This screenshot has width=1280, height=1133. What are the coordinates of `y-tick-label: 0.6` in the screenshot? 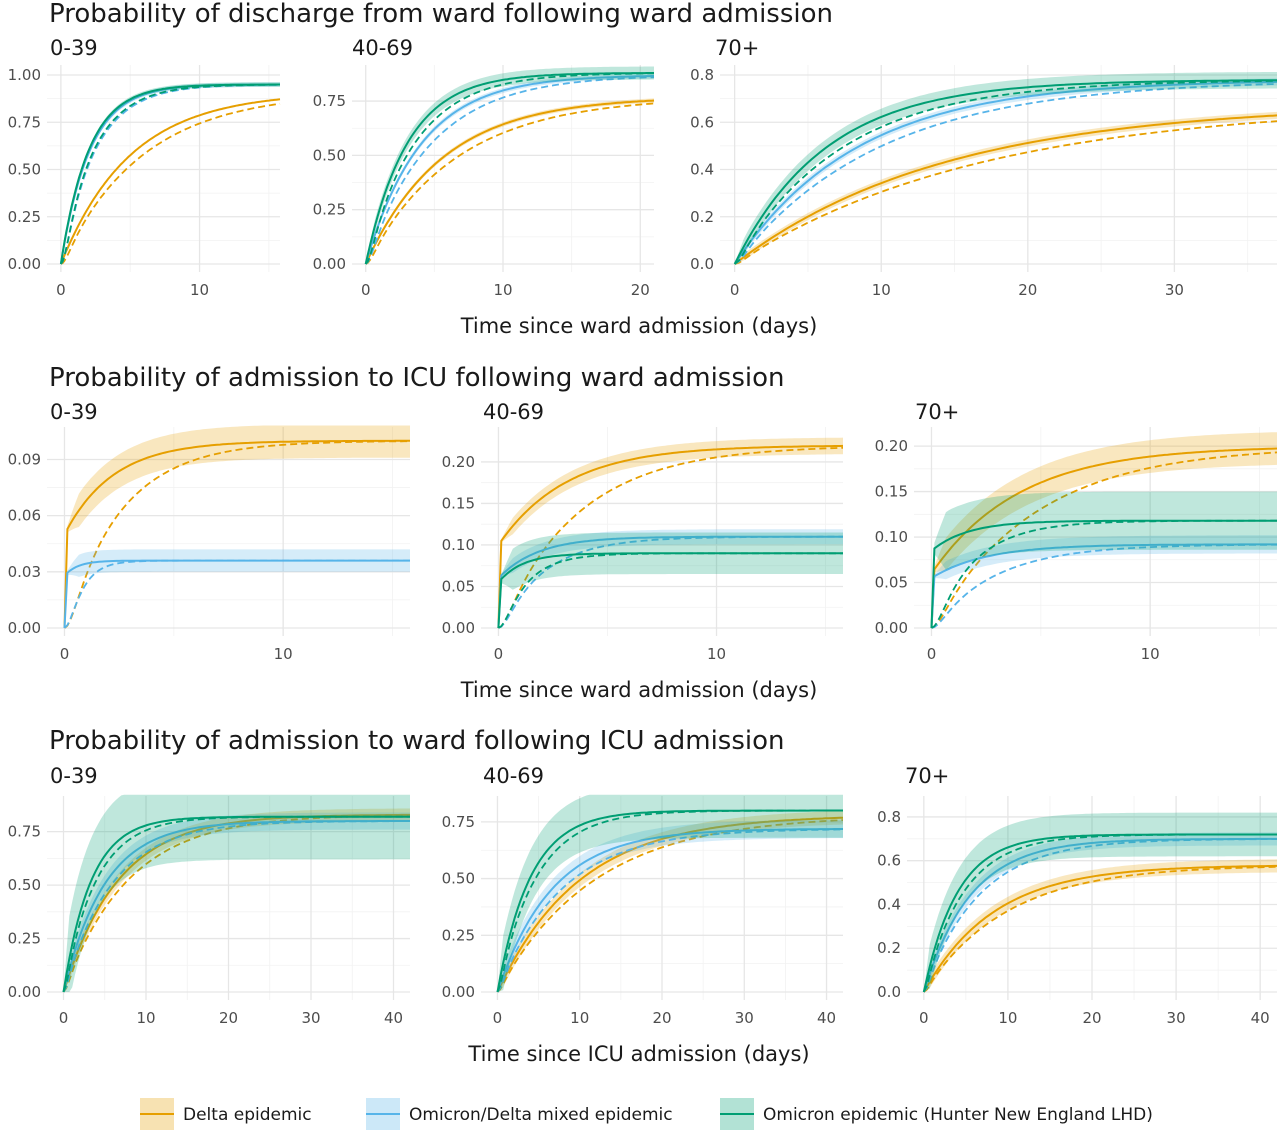 It's located at (889, 861).